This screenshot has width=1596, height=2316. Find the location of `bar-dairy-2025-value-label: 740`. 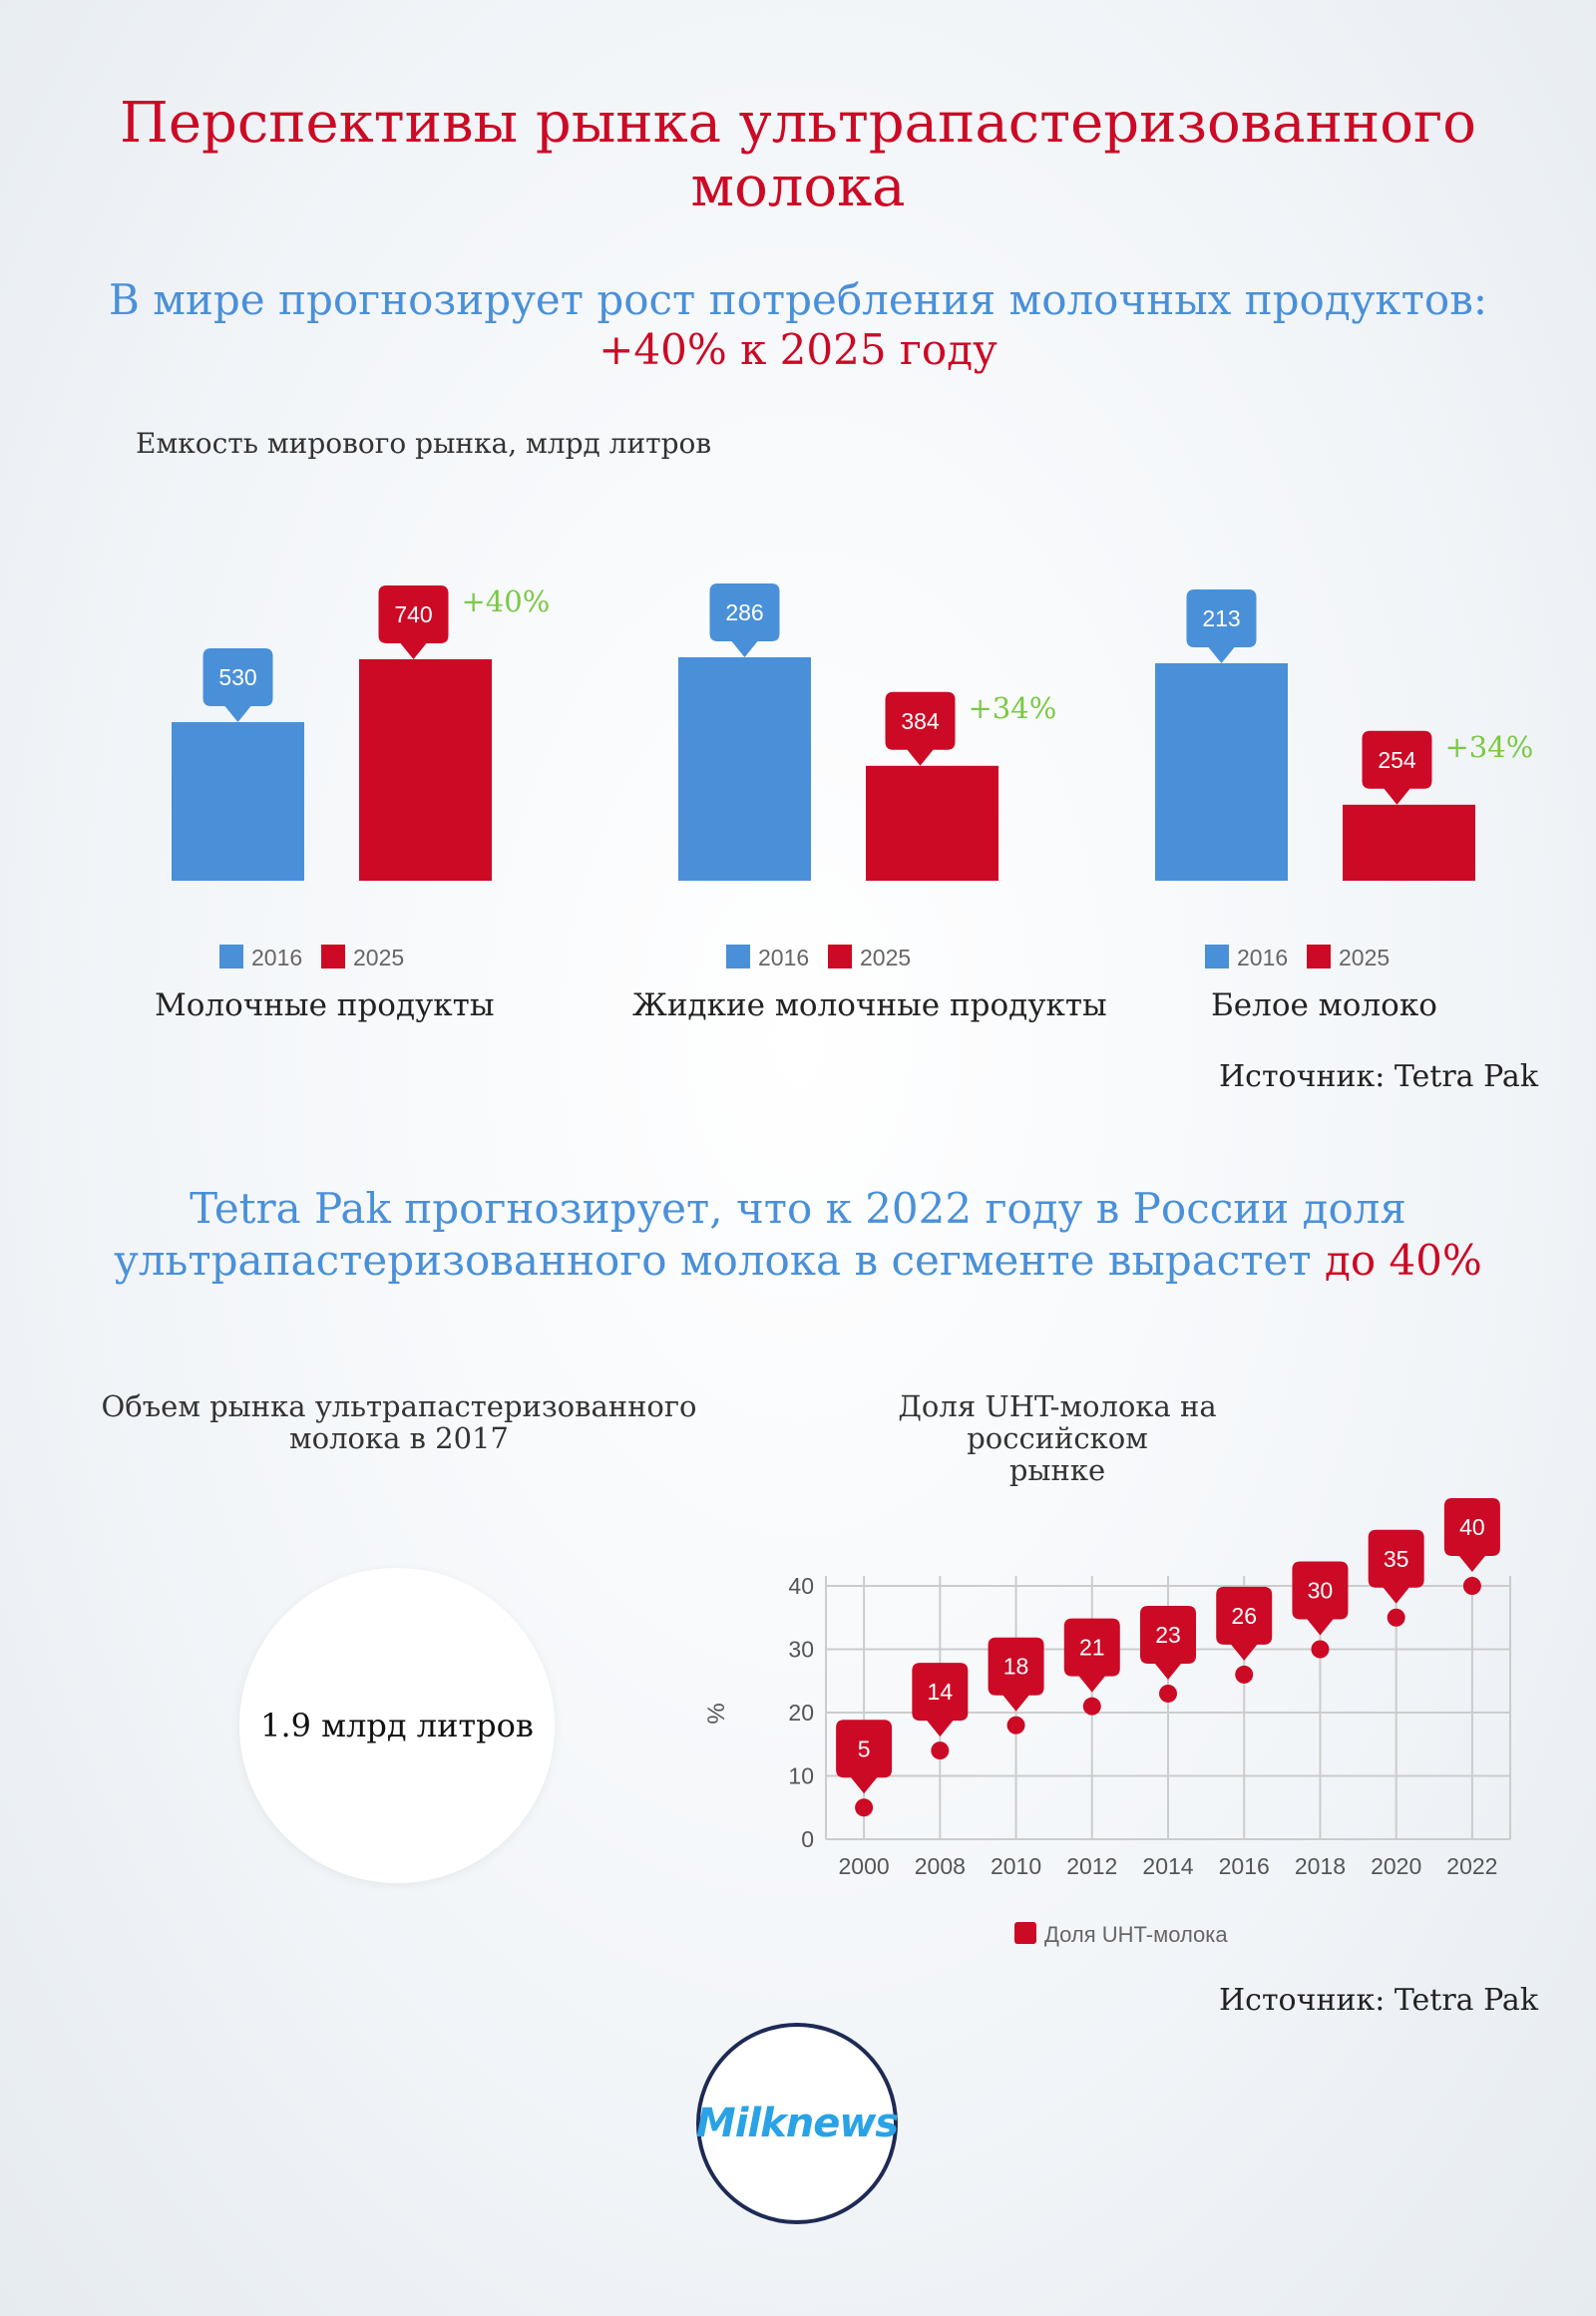

bar-dairy-2025-value-label: 740 is located at coordinates (413, 614).